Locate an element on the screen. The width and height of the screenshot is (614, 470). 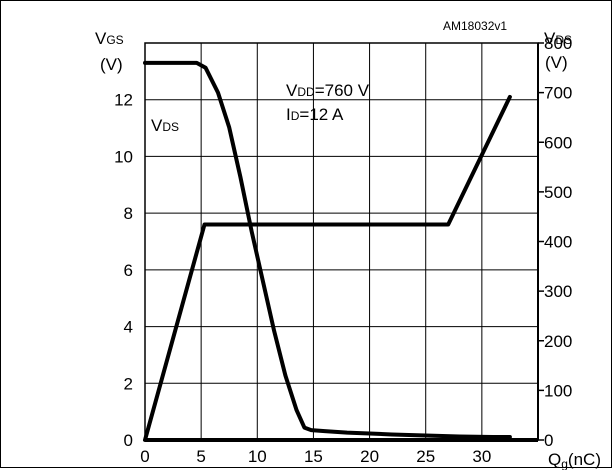
condition-vdd-main: V is located at coordinates (292, 90).